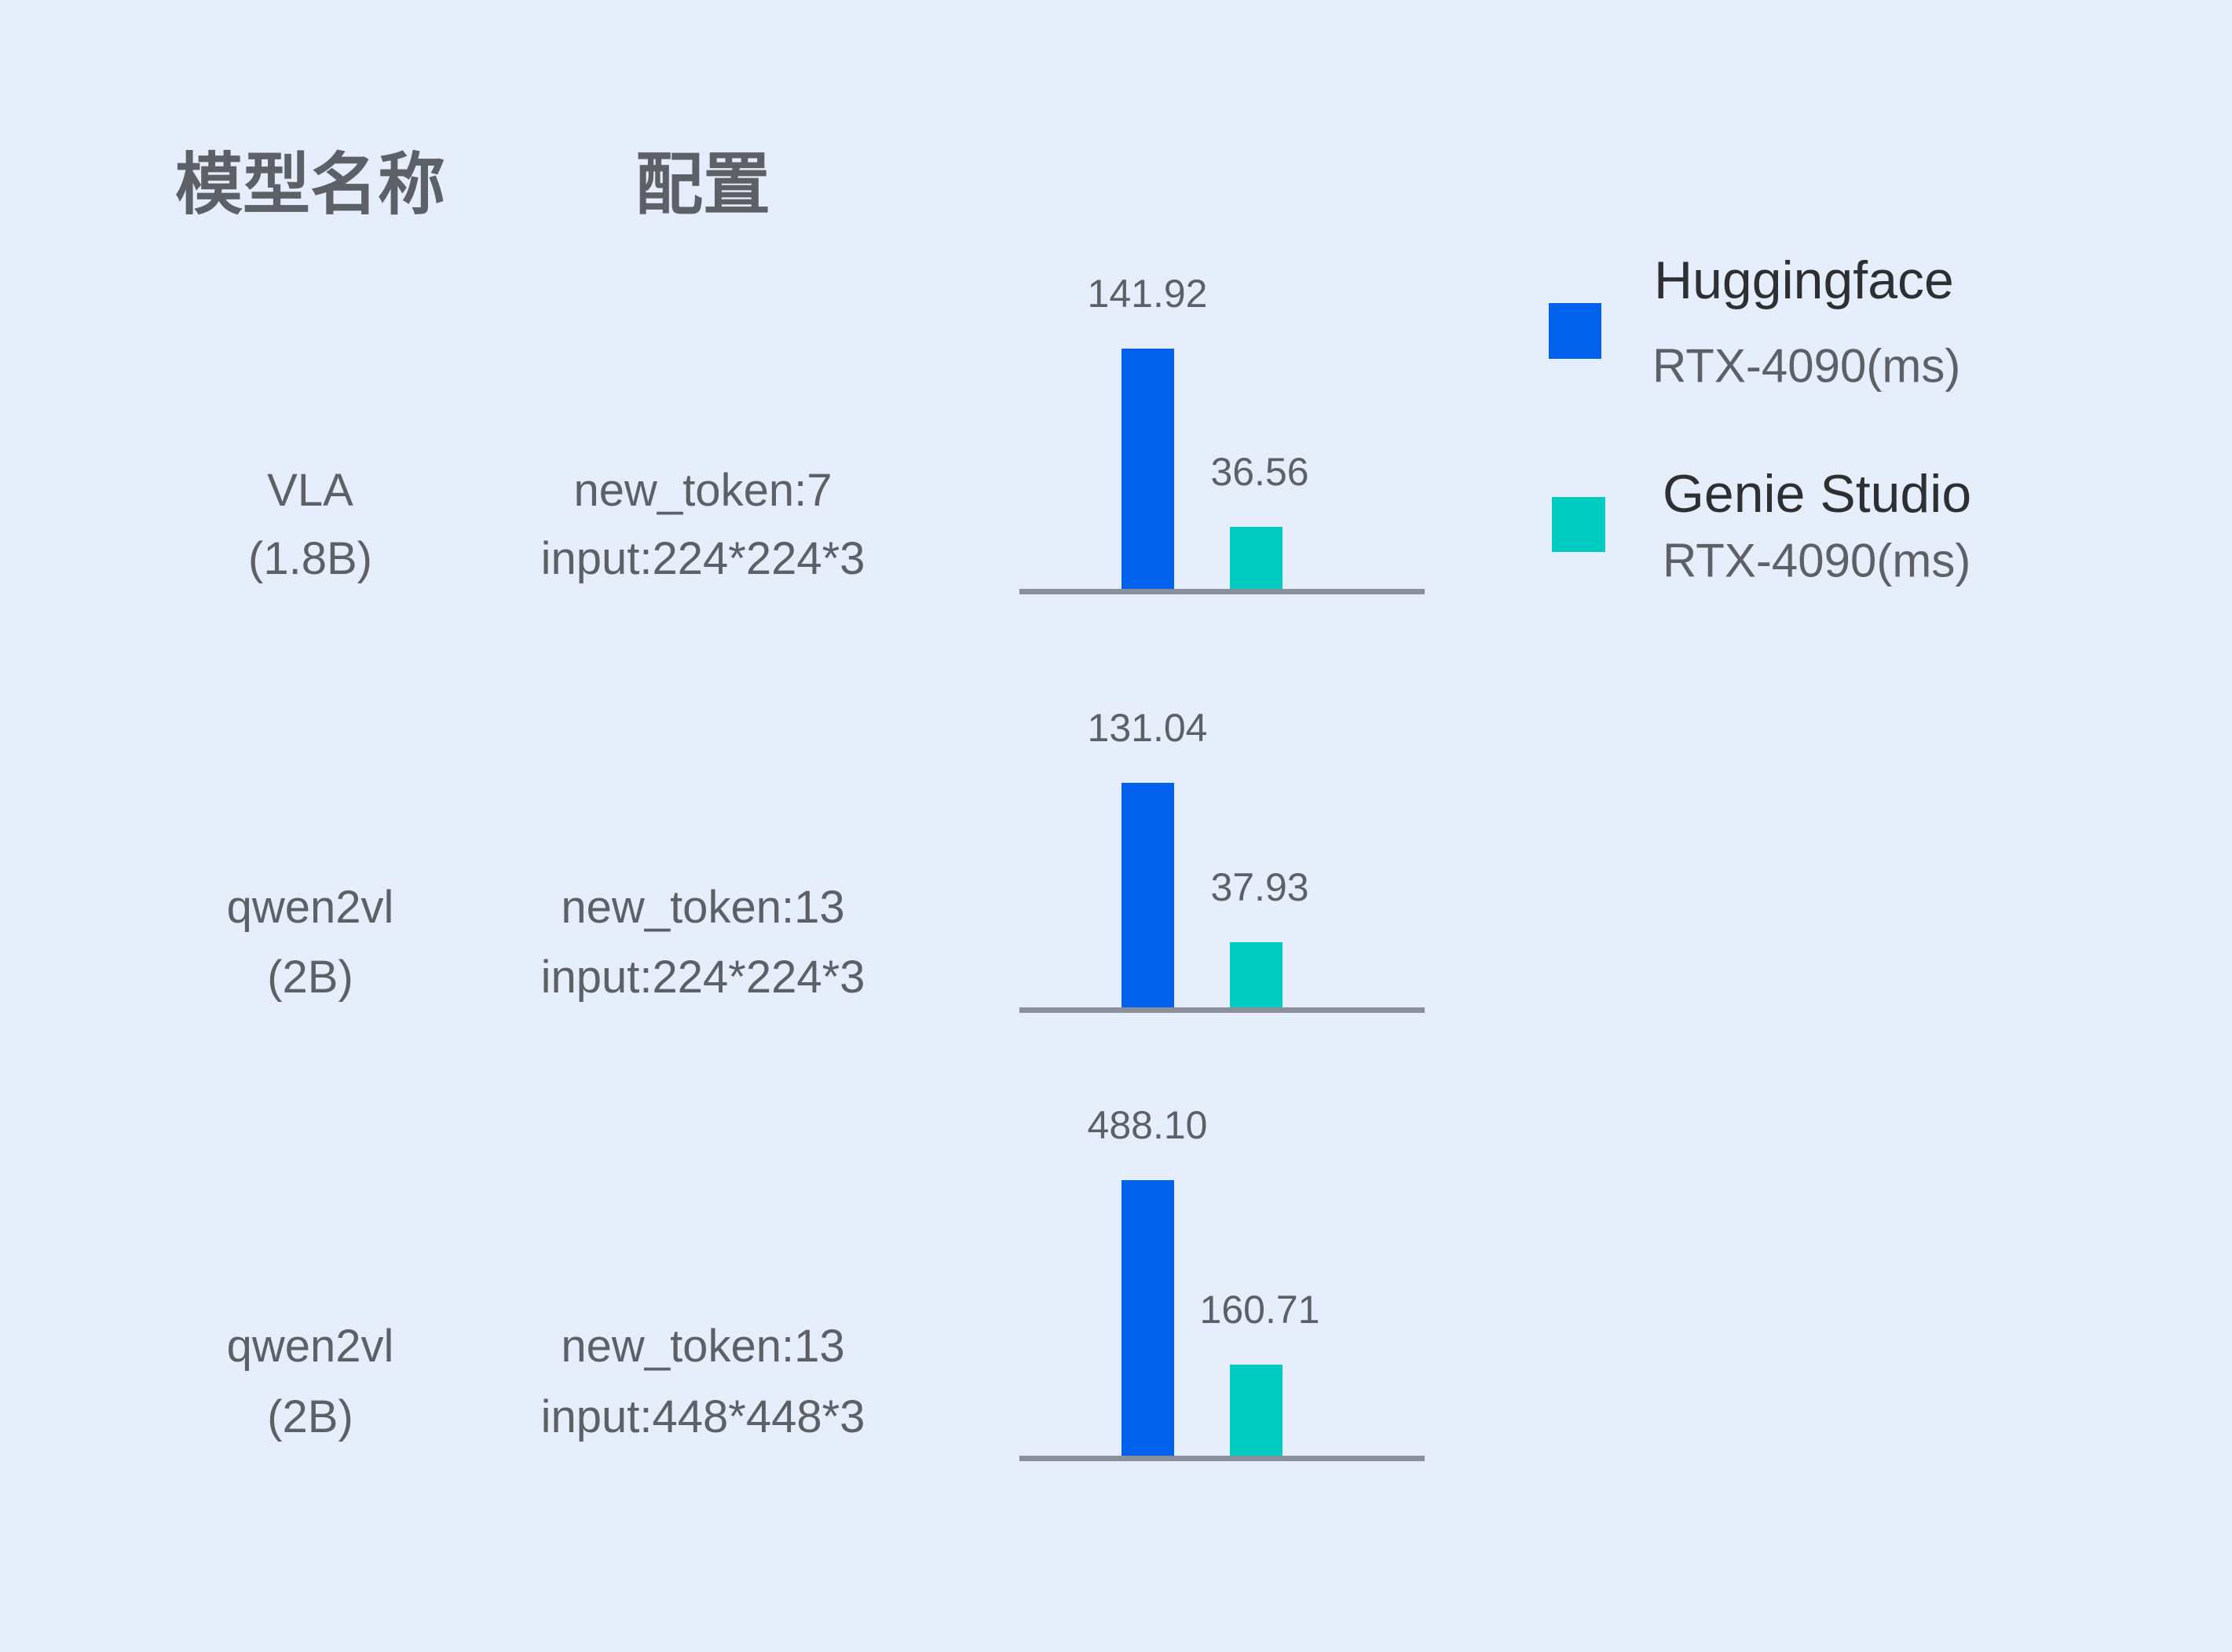 This screenshot has width=2232, height=1652. Describe the element at coordinates (1817, 560) in the screenshot. I see `legend-subtitle-genie-studio: RTX-4090(ms)` at that location.